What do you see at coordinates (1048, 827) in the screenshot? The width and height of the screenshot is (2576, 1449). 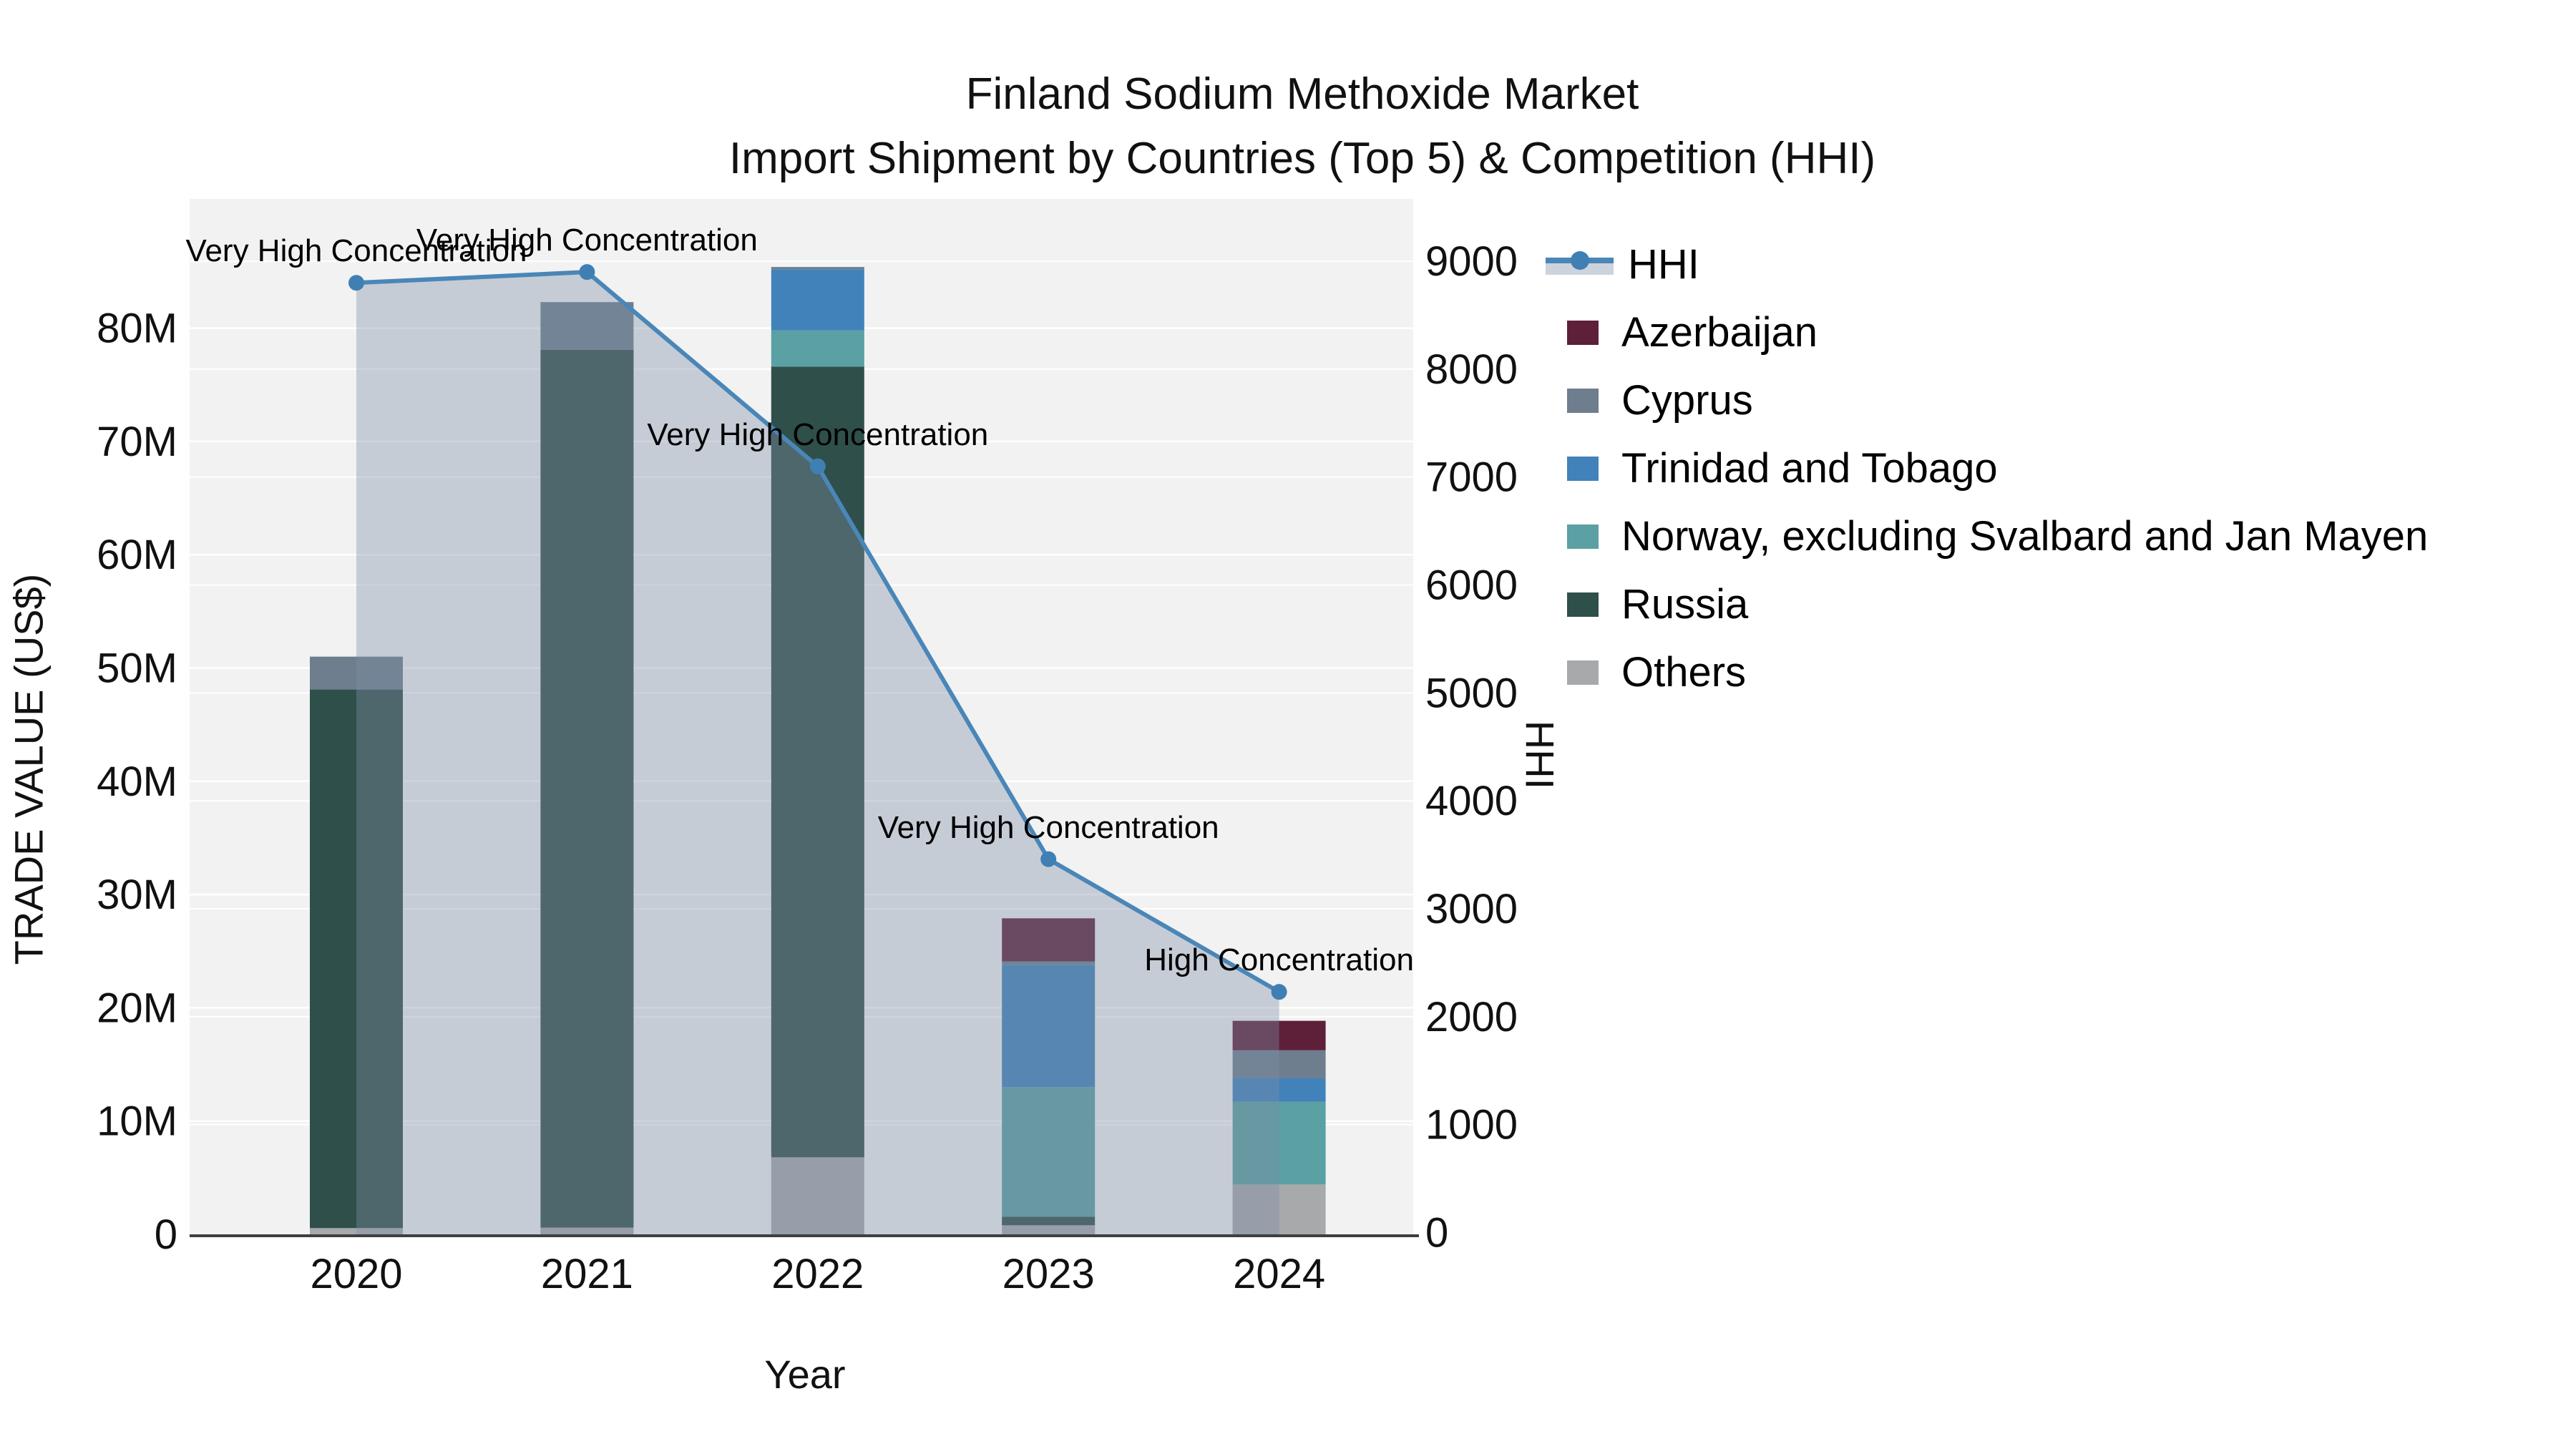 I see `annotation-2023: Very High Concentration` at bounding box center [1048, 827].